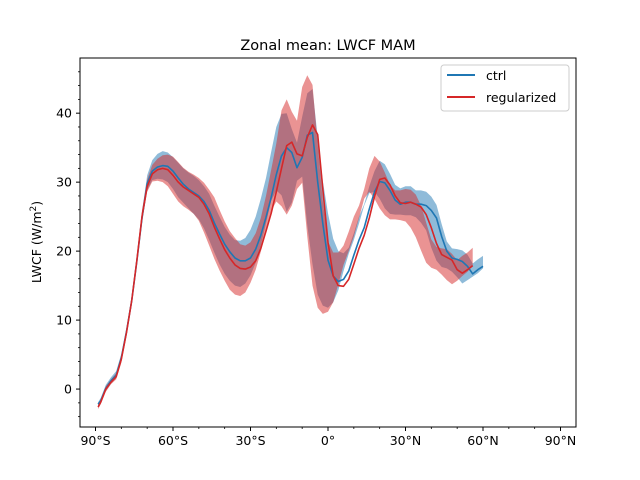 The image size is (640, 480). What do you see at coordinates (496, 75) in the screenshot?
I see `legend-label-ctrl: ctrl` at bounding box center [496, 75].